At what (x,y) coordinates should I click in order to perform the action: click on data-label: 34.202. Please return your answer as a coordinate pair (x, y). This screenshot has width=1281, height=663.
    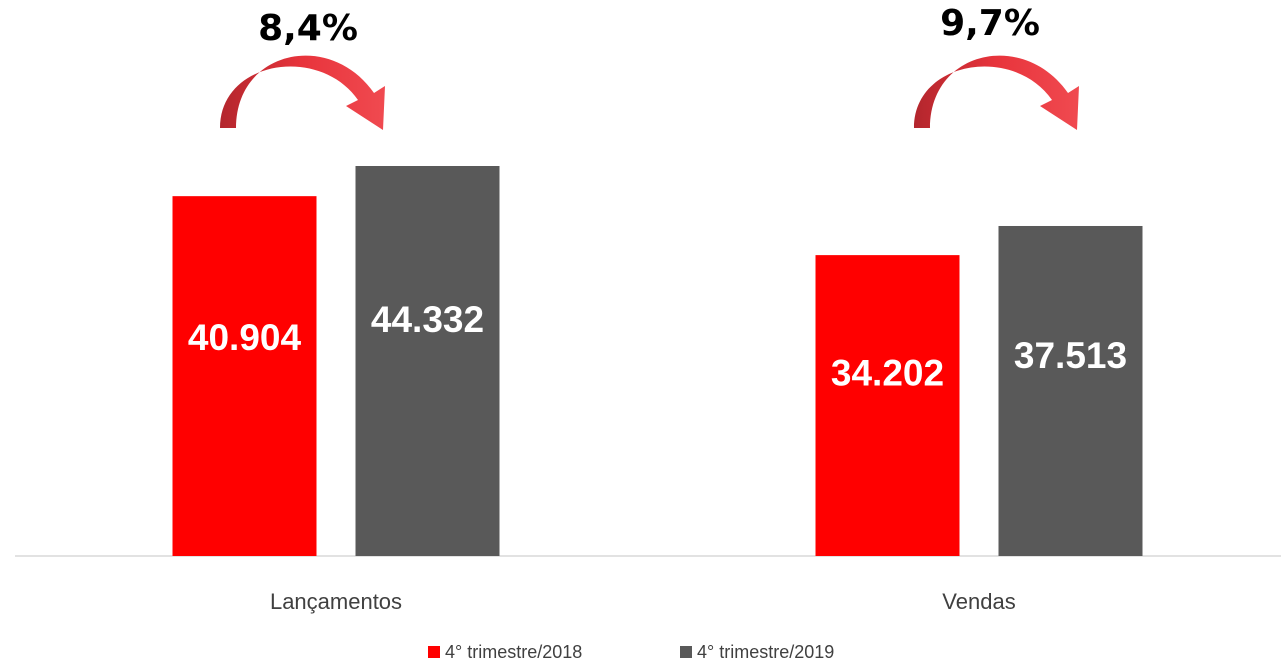
    Looking at the image, I should click on (887, 372).